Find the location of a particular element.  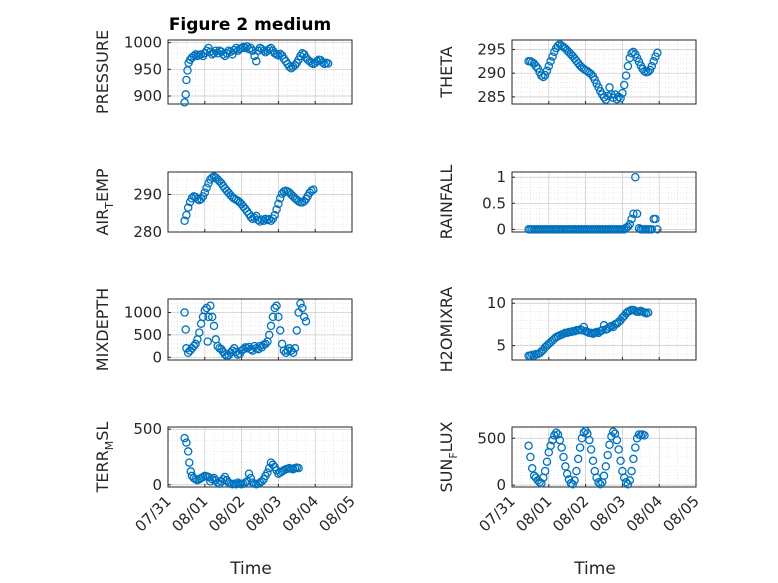

y-tick-label: 900 is located at coordinates (147, 96).